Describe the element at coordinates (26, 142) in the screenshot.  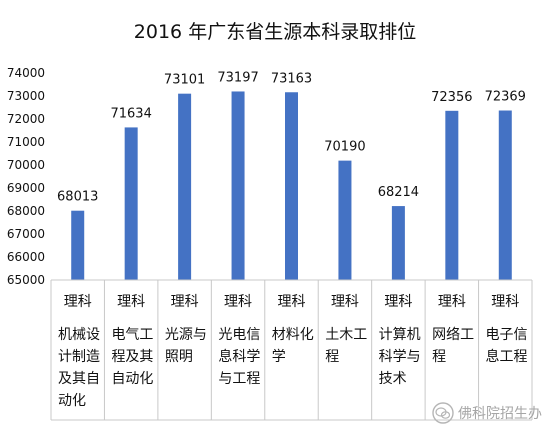
I see `y-tick-label: 71000` at that location.